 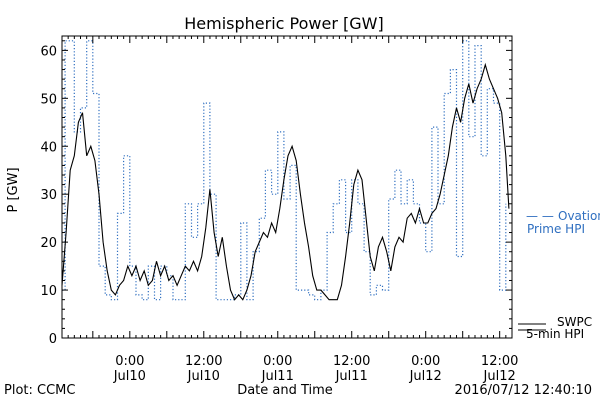 I want to click on legend-marker-ovation: — —, so click(x=540, y=216).